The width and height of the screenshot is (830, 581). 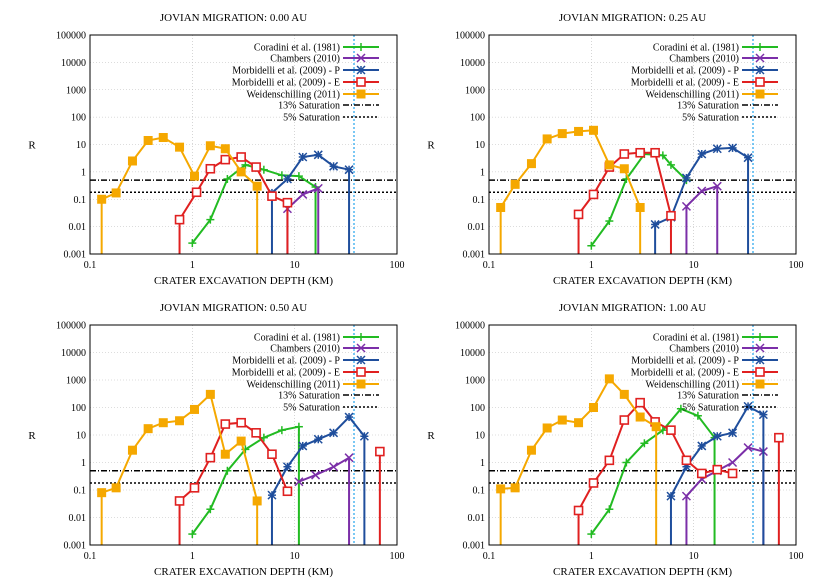 I want to click on y-tick-label: 0.01, so click(x=78, y=518).